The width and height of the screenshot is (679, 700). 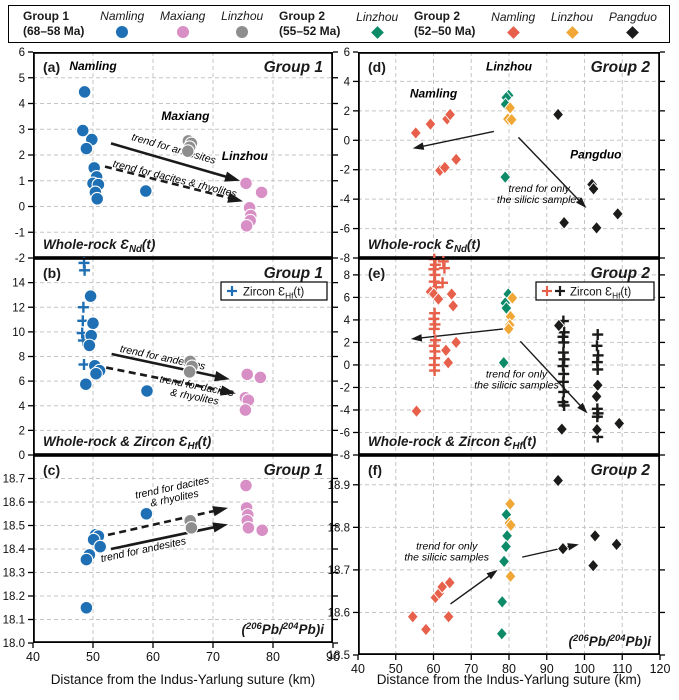 I want to click on x-tick-label: 100, so click(x=584, y=669).